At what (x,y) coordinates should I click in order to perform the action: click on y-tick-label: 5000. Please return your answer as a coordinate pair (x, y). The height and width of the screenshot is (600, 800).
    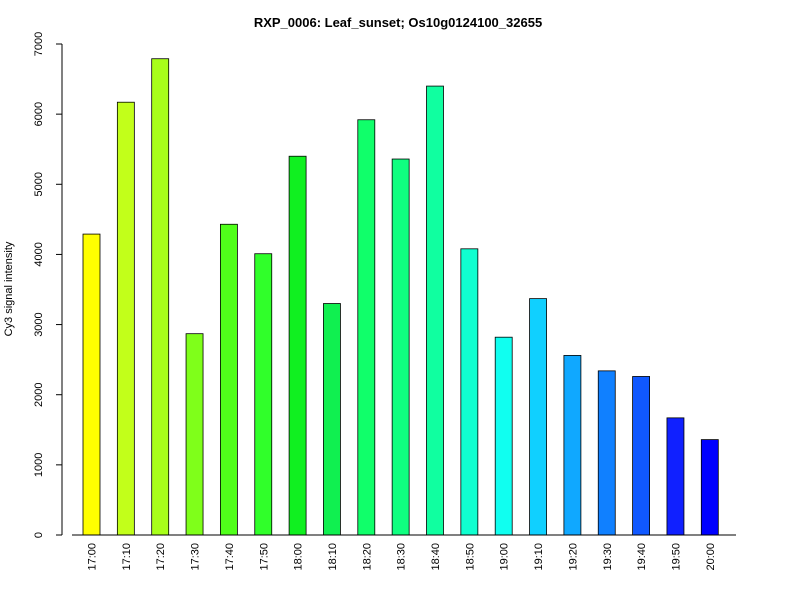
    Looking at the image, I should click on (39, 184).